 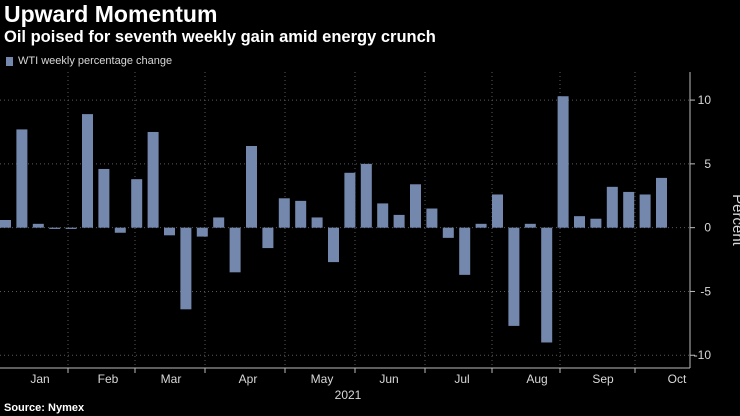 What do you see at coordinates (9, 61) in the screenshot?
I see `legend-swatch` at bounding box center [9, 61].